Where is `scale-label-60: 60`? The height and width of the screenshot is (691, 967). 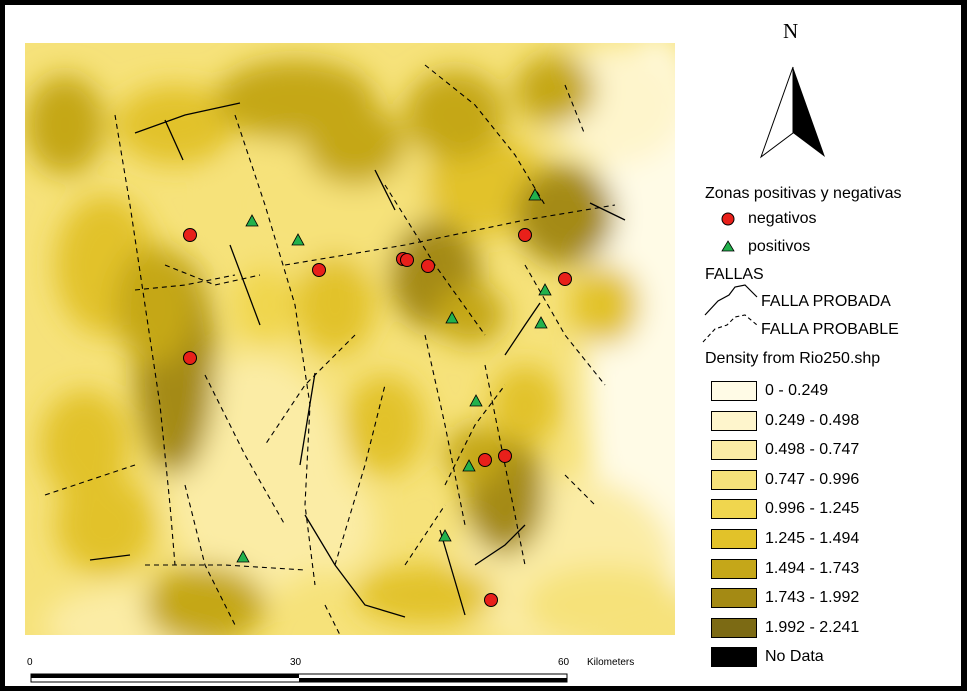
scale-label-60: 60 is located at coordinates (564, 662).